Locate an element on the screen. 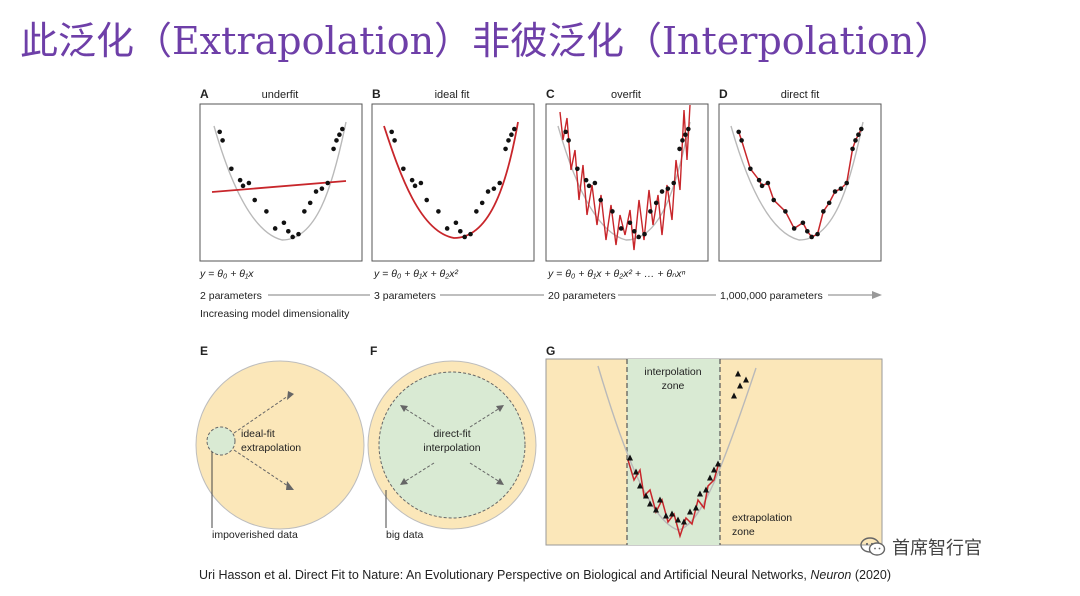 This screenshot has width=1080, height=596. wechat-icon is located at coordinates (873, 546).